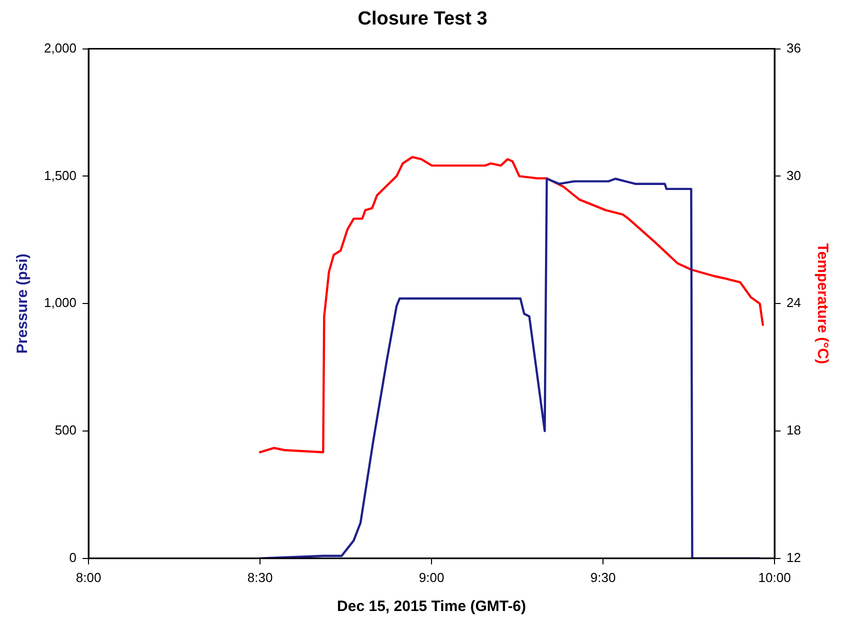 This screenshot has height=632, width=851. Describe the element at coordinates (794, 557) in the screenshot. I see `y2-tick-label: 12` at that location.